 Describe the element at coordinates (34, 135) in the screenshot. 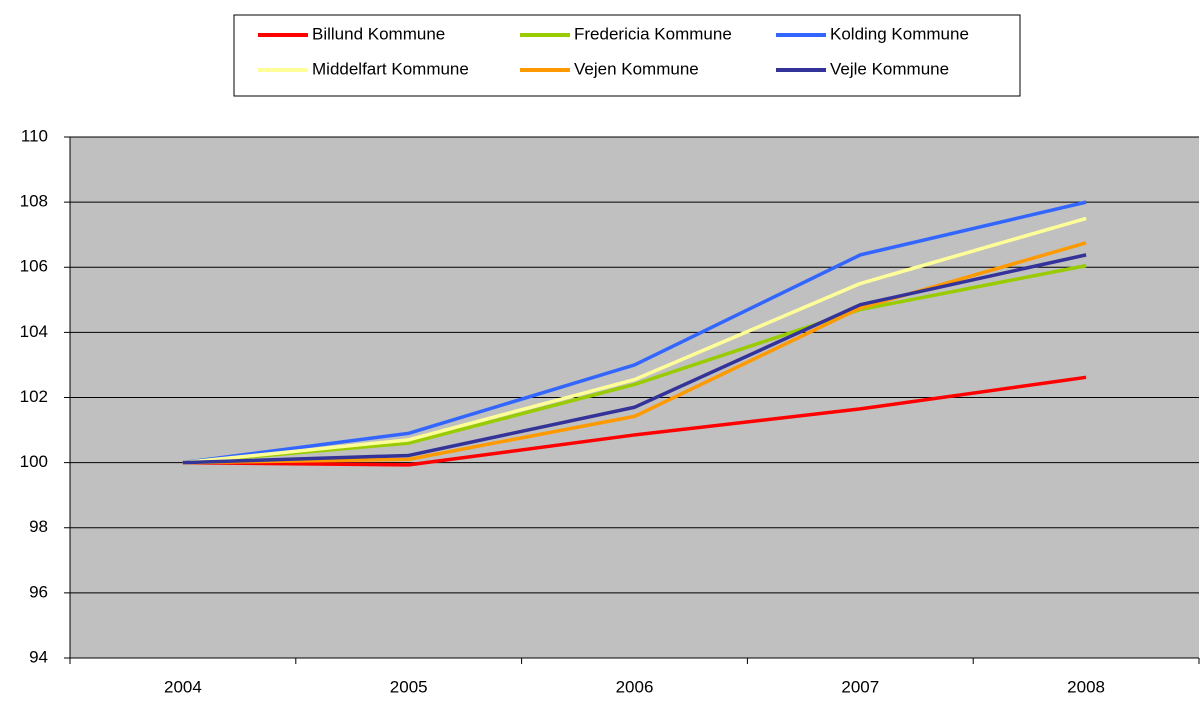

I see `y-tick-label: 110` at that location.